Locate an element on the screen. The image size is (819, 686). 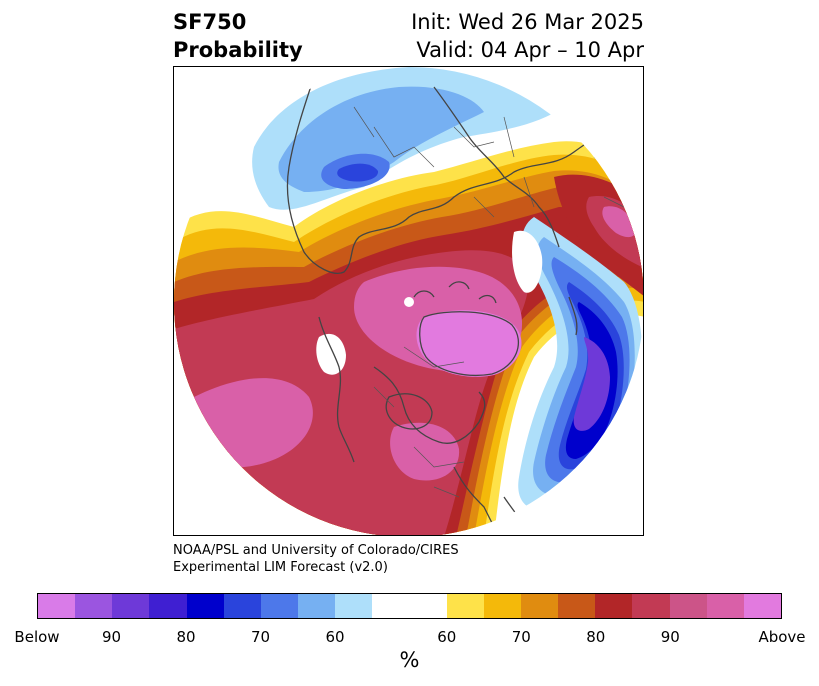
colorbar-unit: % is located at coordinates (409, 660).